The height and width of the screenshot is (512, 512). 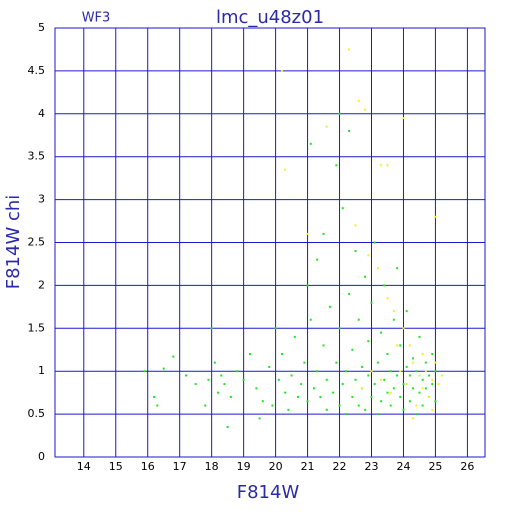 I want to click on chart-subtitle: WF3, so click(x=96, y=18).